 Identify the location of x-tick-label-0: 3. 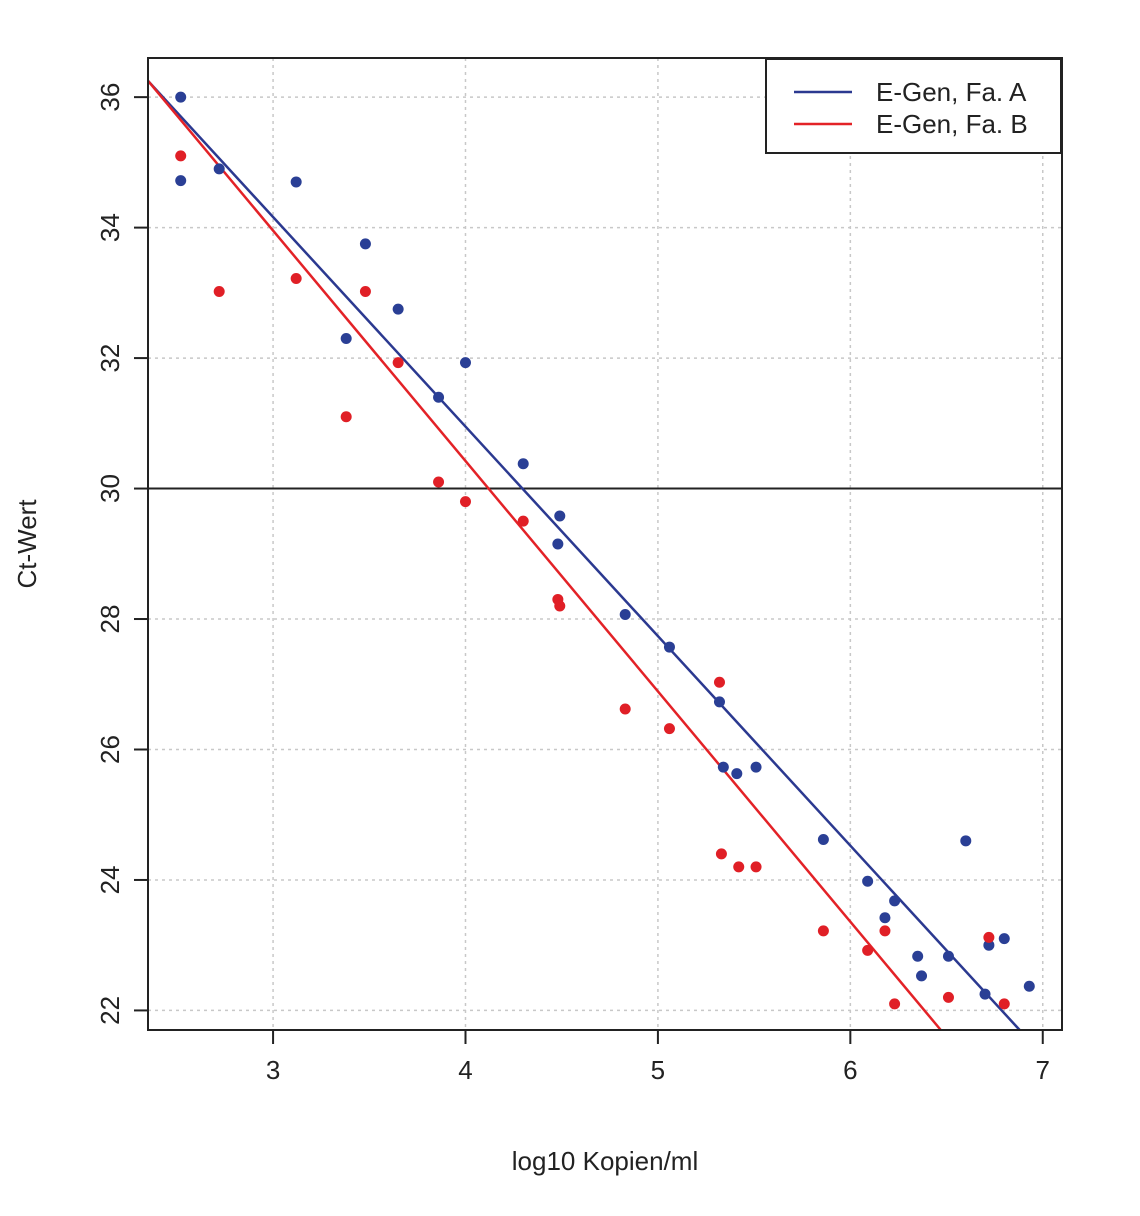
(273, 1070).